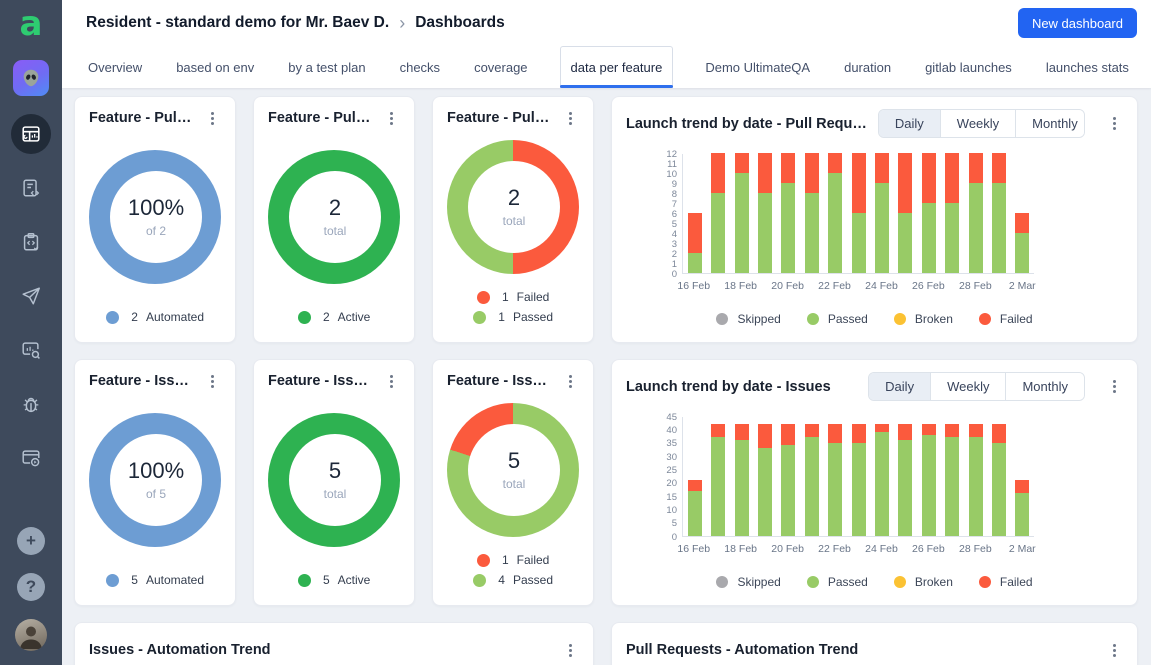  I want to click on tab-based-on-env: based on env, so click(215, 67).